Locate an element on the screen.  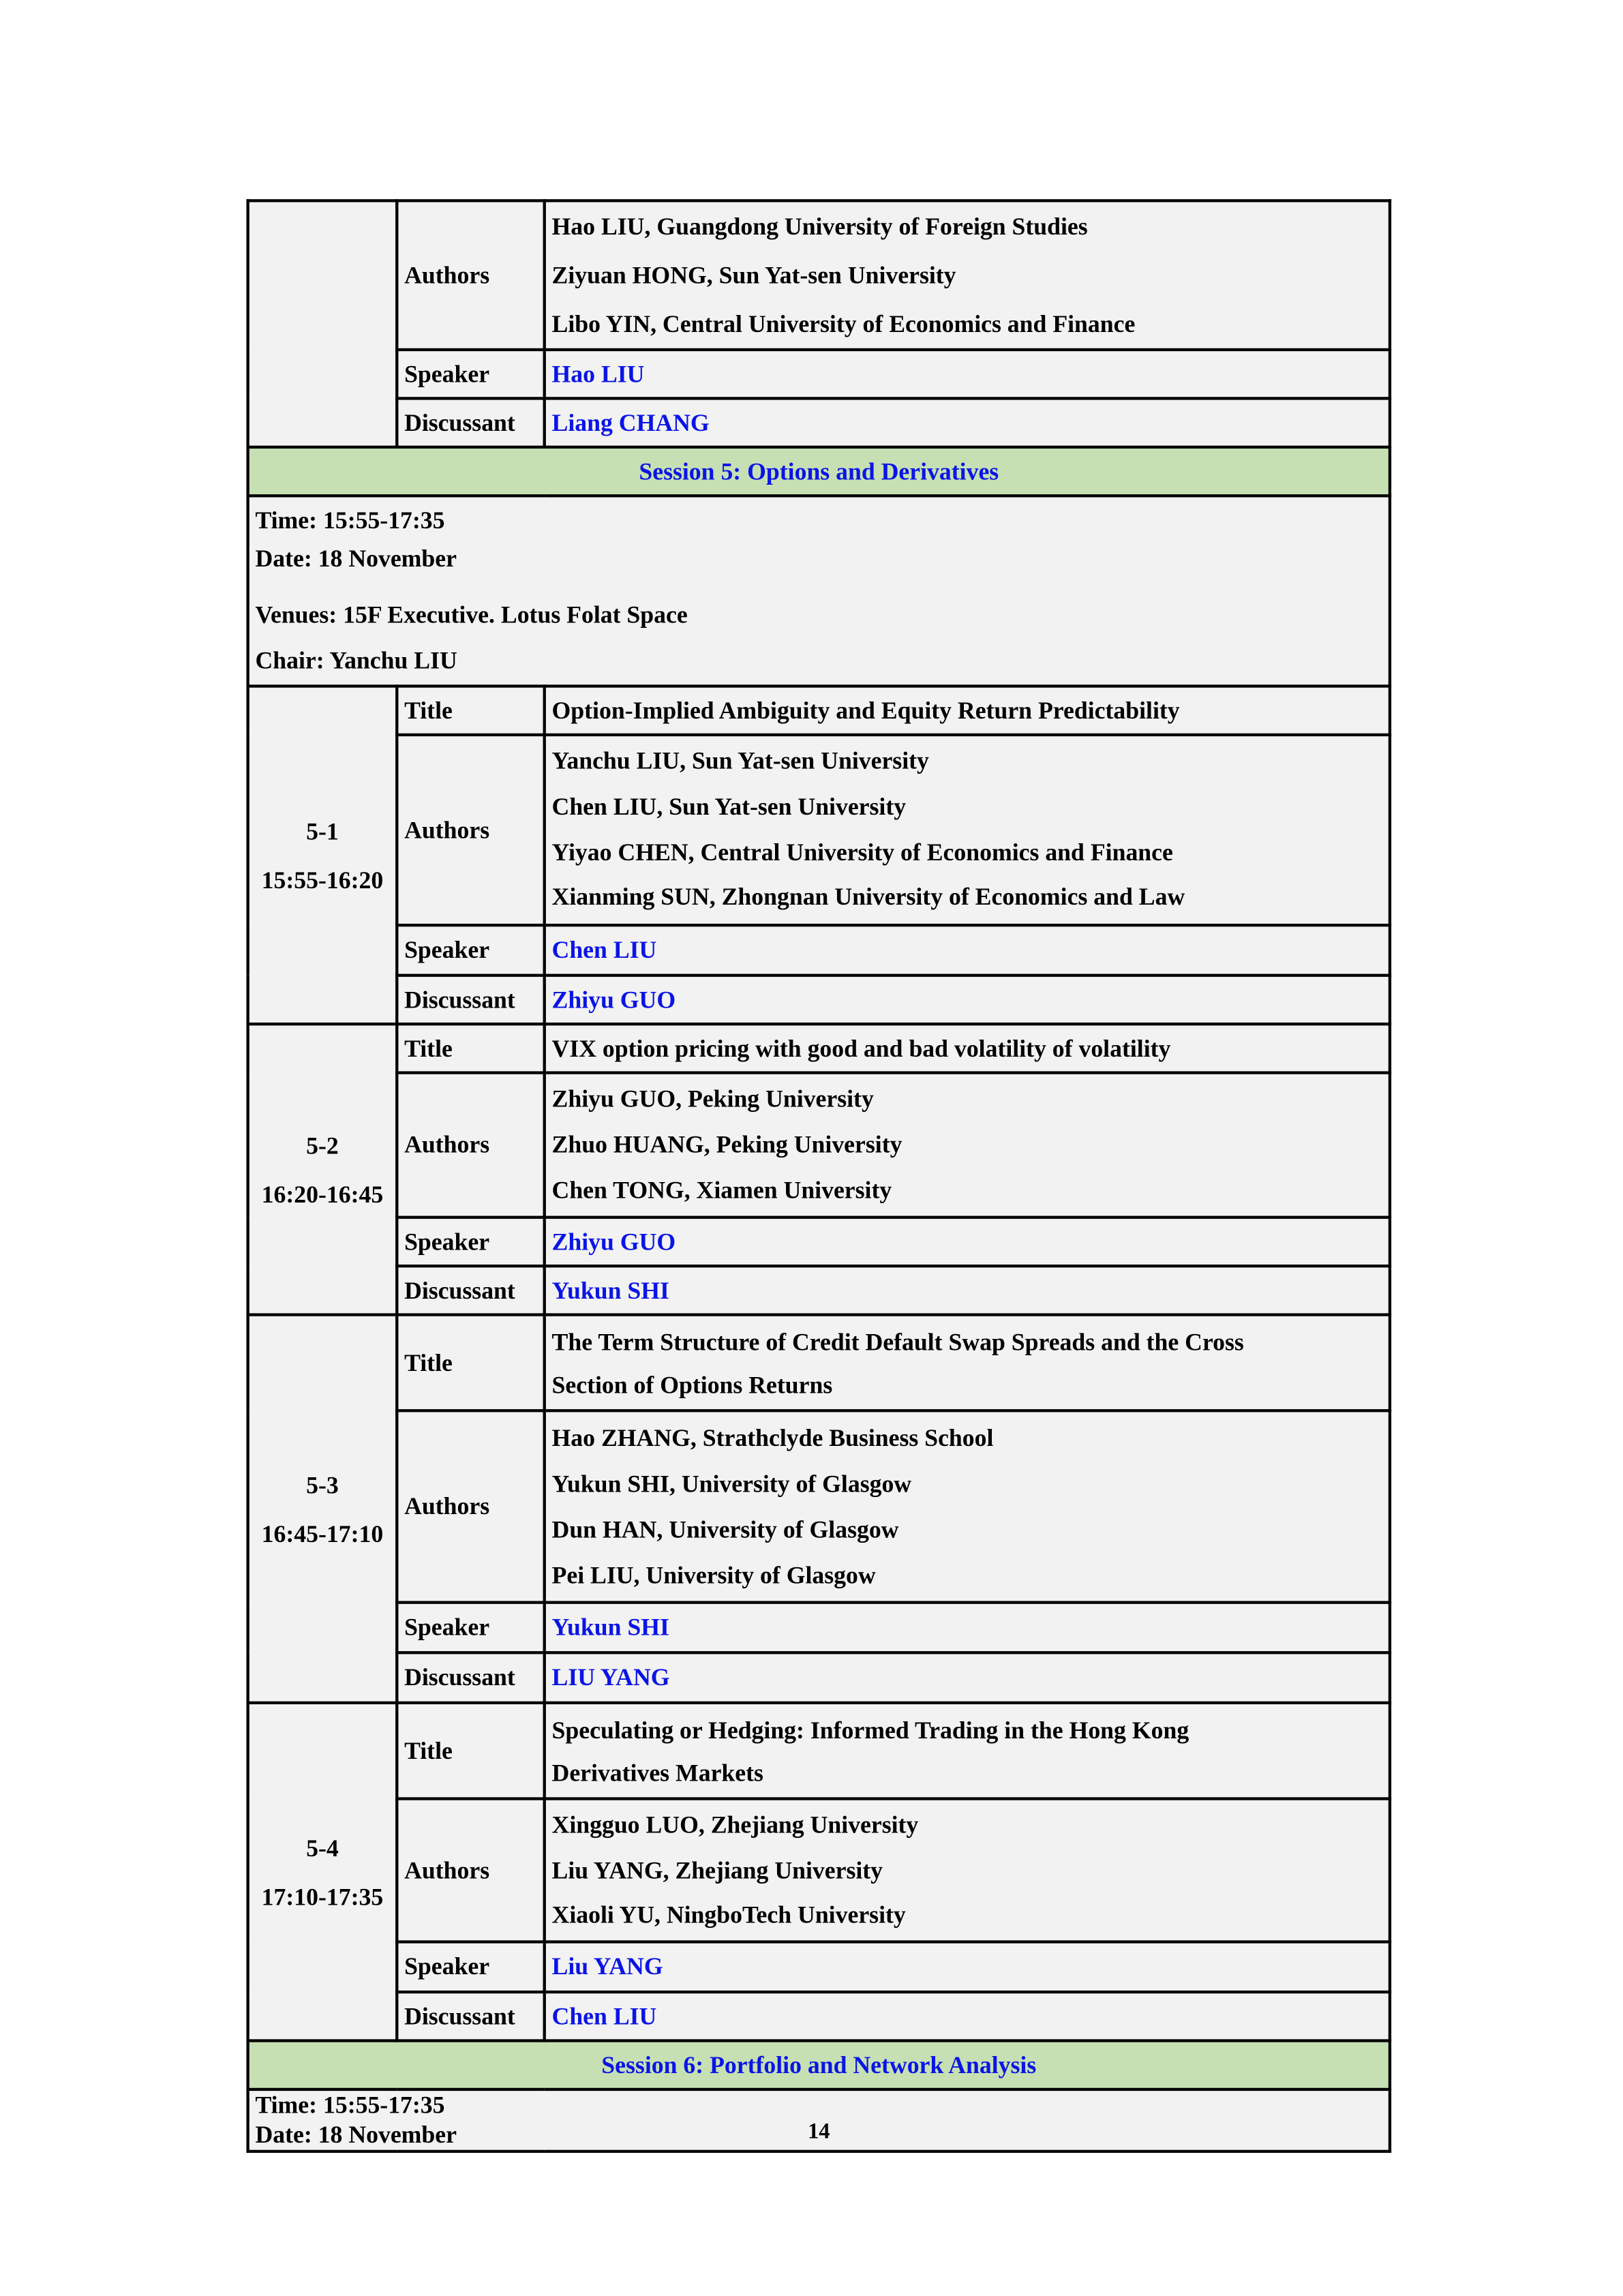
table-row: Speaker Yukun SHI is located at coordinates (820, 1628).